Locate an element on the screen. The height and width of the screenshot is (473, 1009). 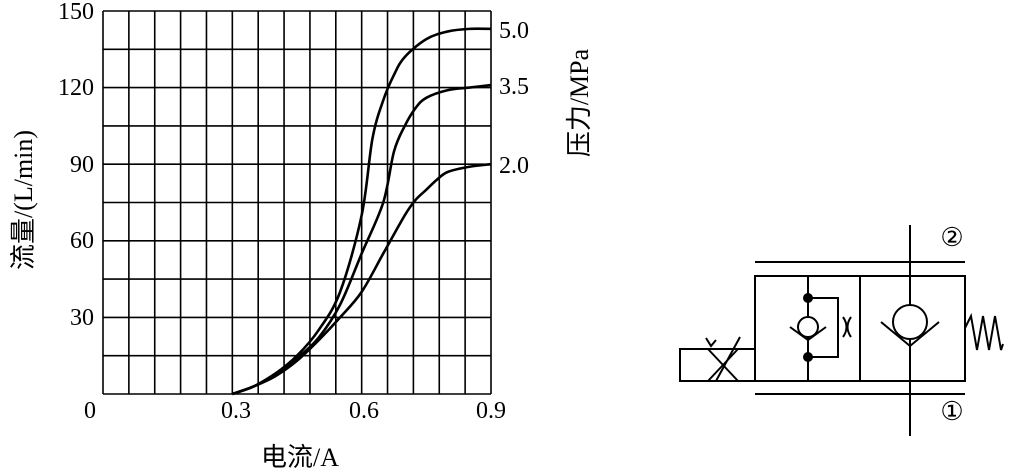
valve-envelope-right is located at coordinates (912, 328).